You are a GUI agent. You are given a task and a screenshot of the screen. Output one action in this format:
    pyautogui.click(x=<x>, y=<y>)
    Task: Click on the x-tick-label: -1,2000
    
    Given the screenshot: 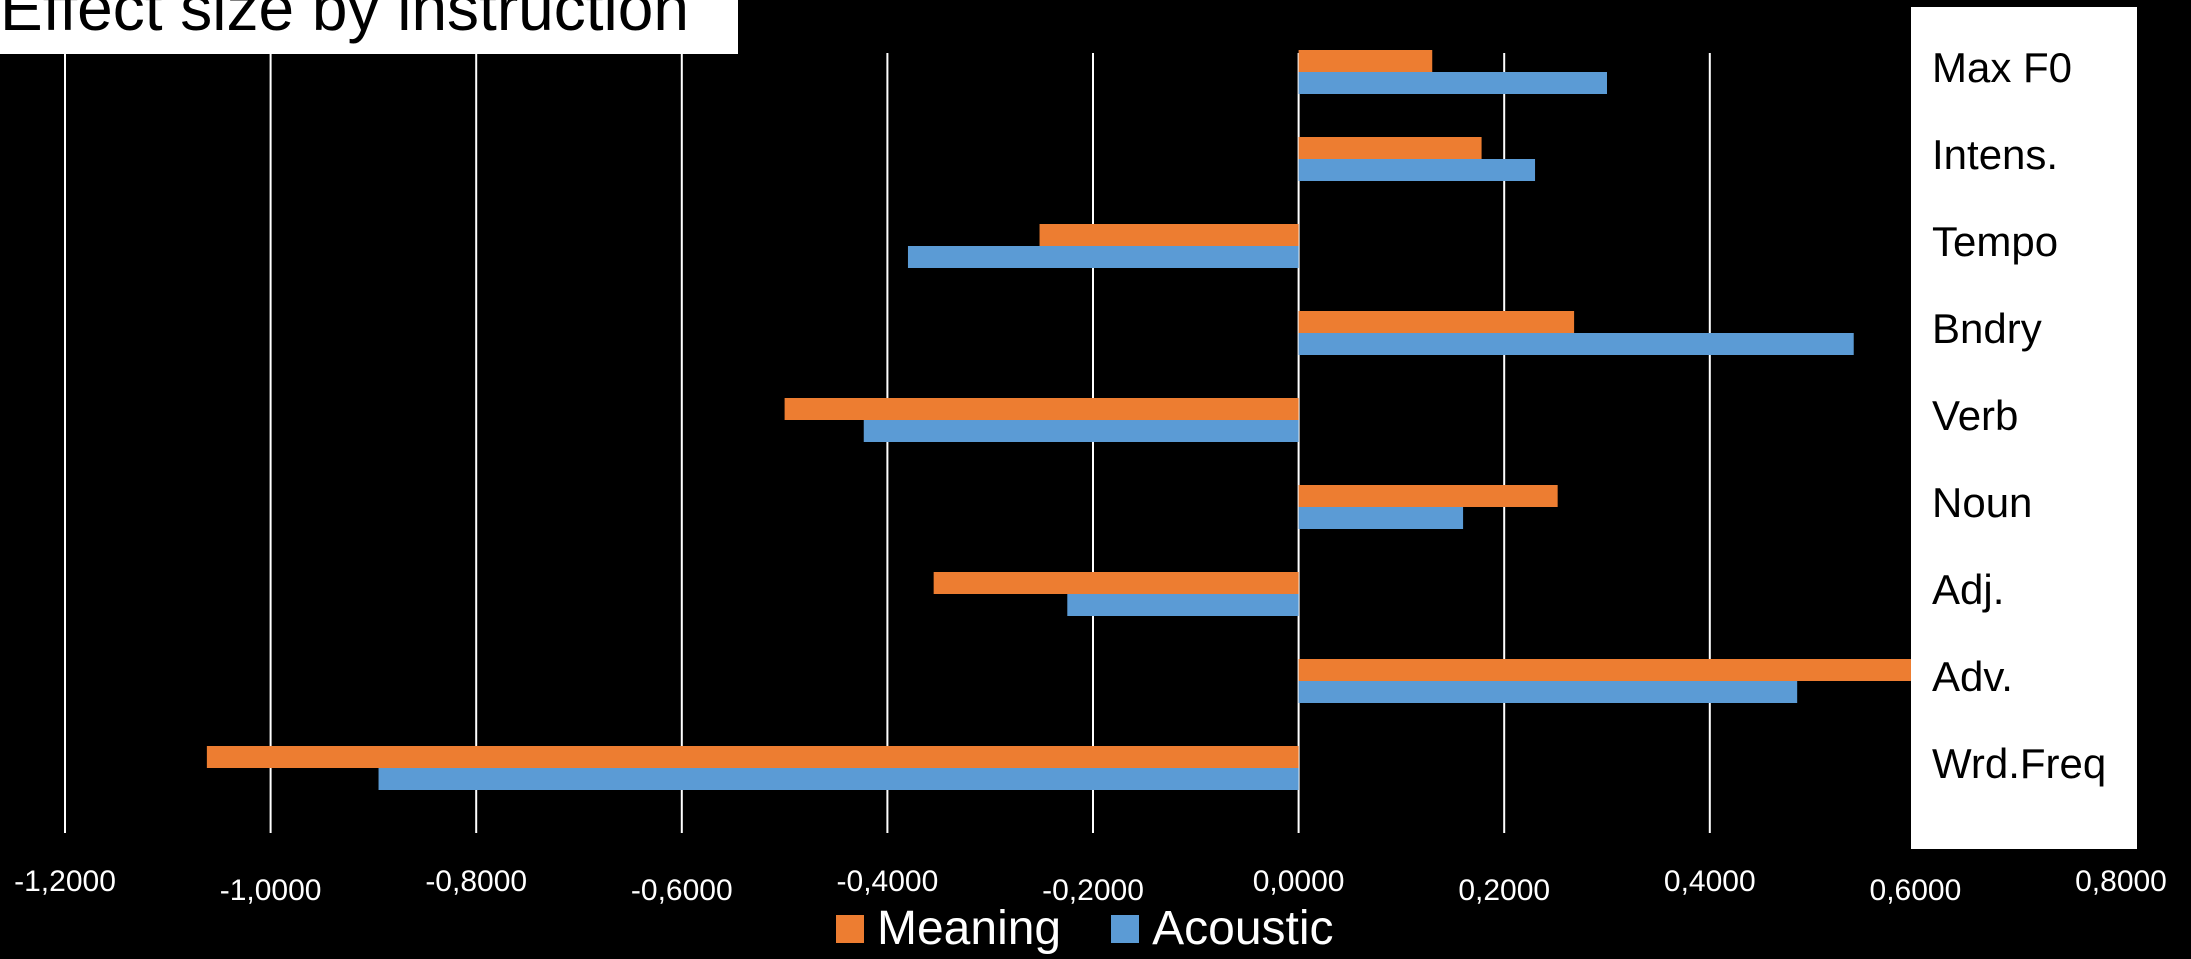 What is the action you would take?
    pyautogui.click(x=65, y=881)
    